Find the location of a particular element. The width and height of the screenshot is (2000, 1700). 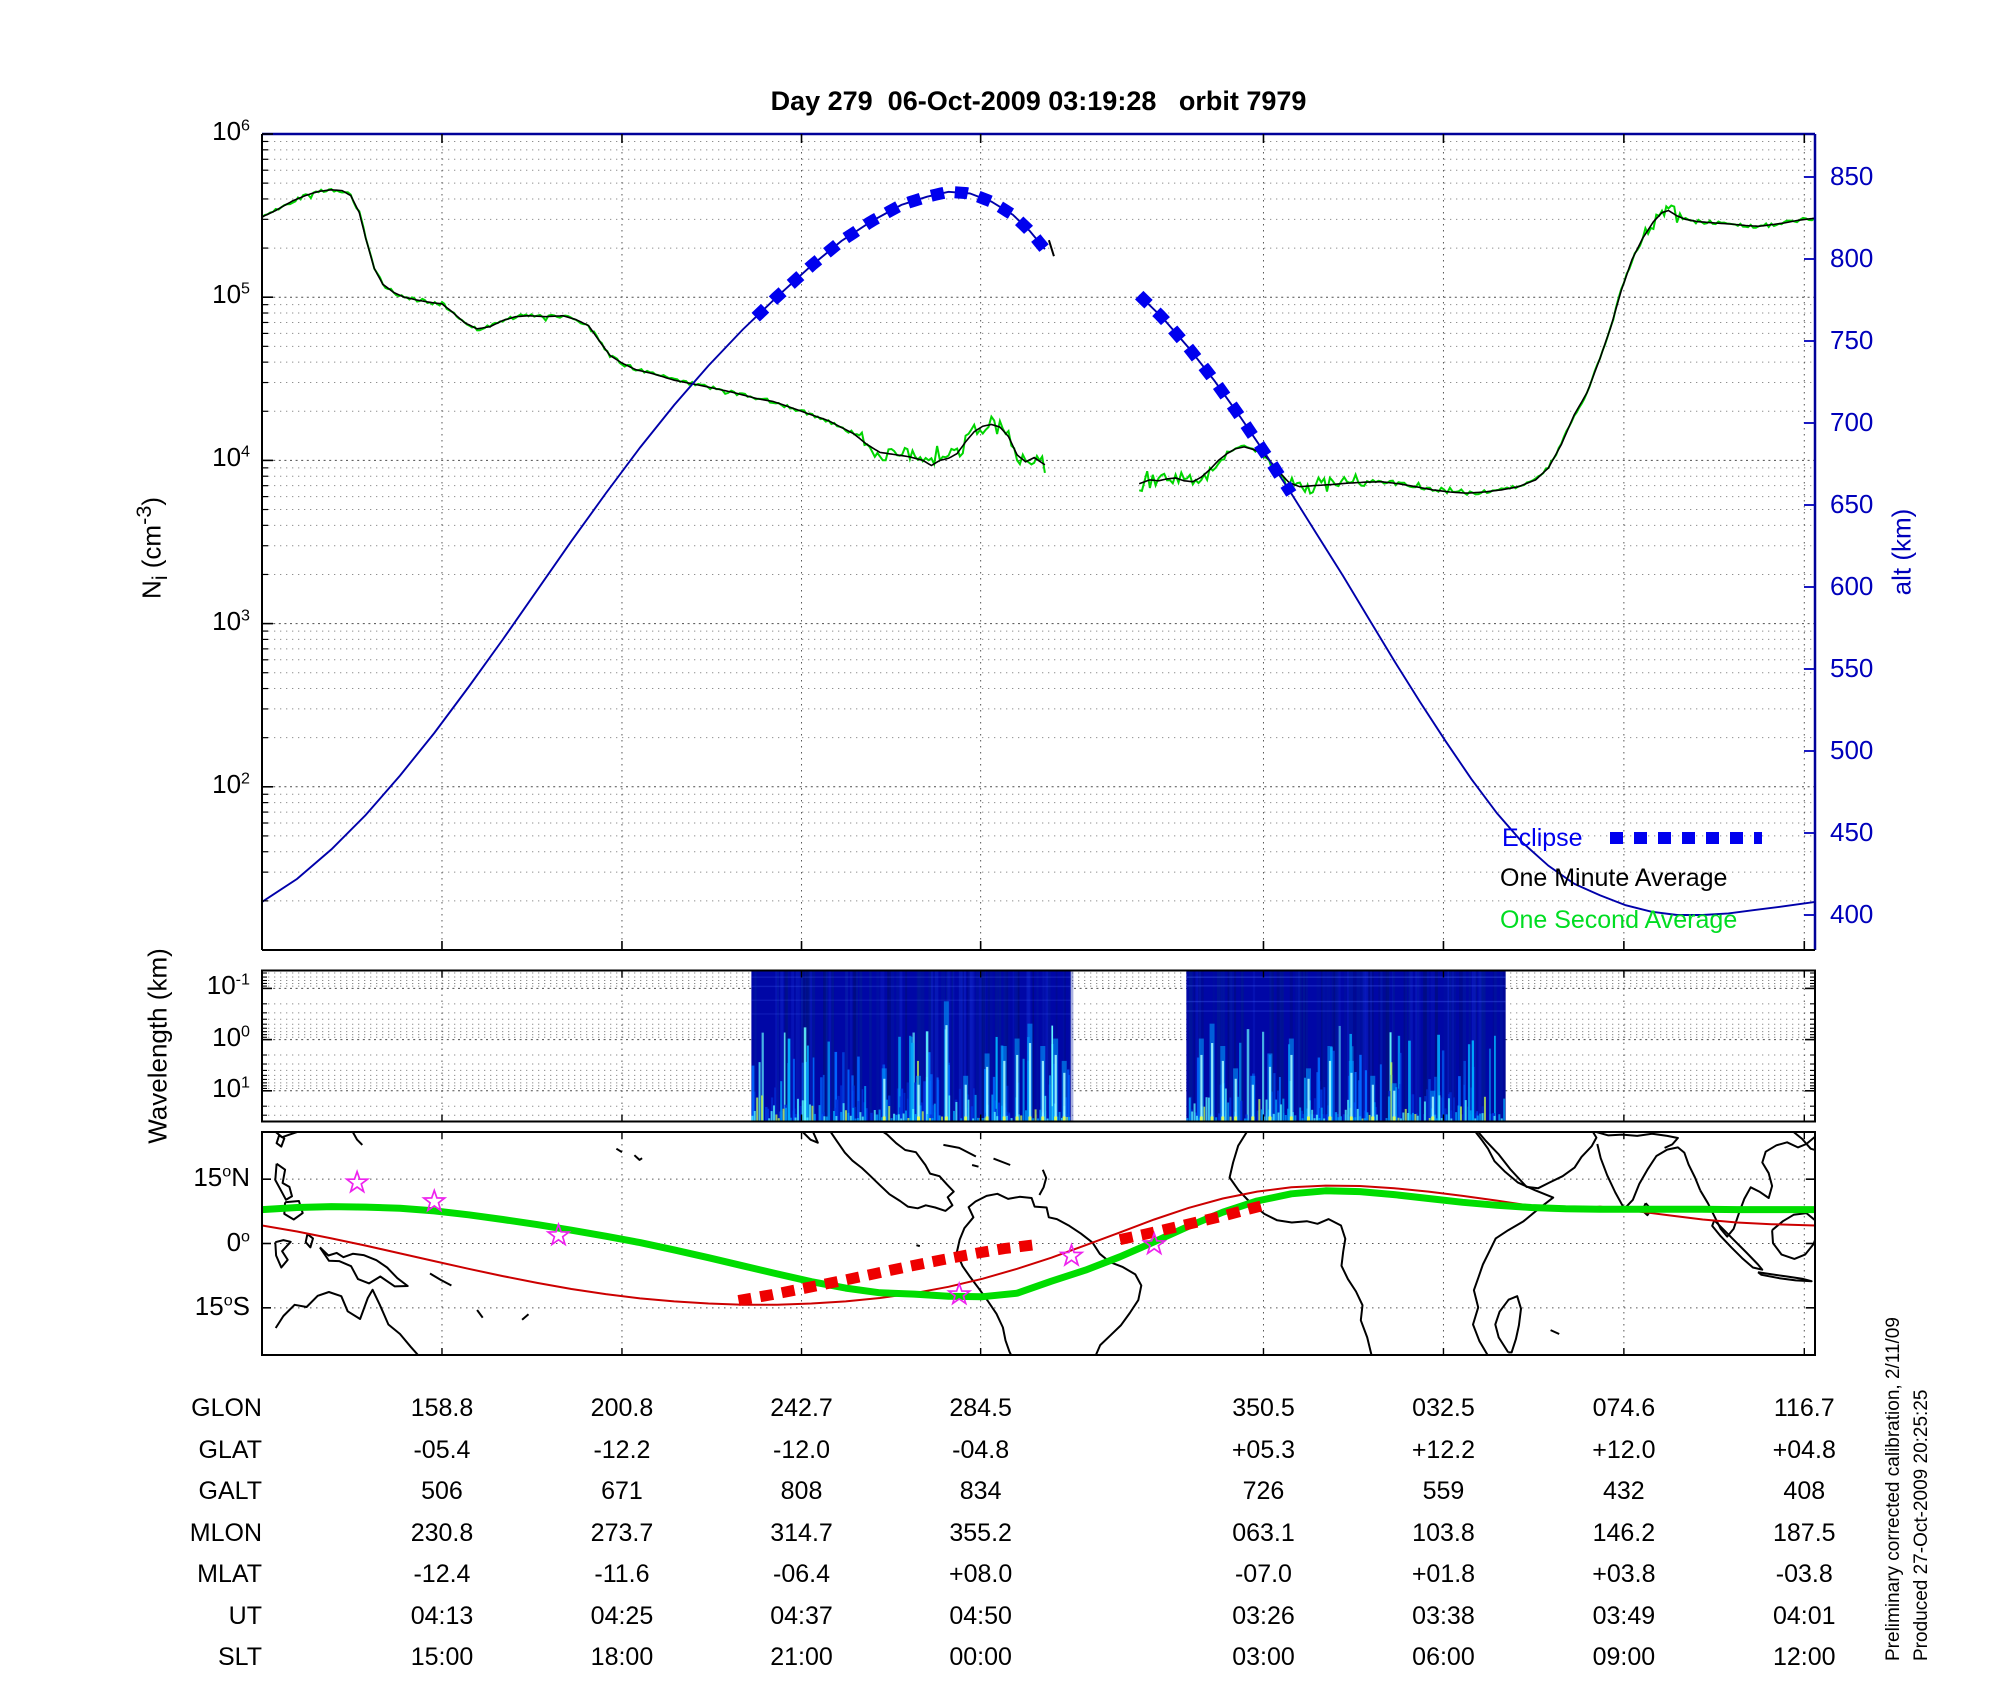

produced-note-line2: Produced 27-Oct-2009 20:25:25 is located at coordinates (1921, 1525).